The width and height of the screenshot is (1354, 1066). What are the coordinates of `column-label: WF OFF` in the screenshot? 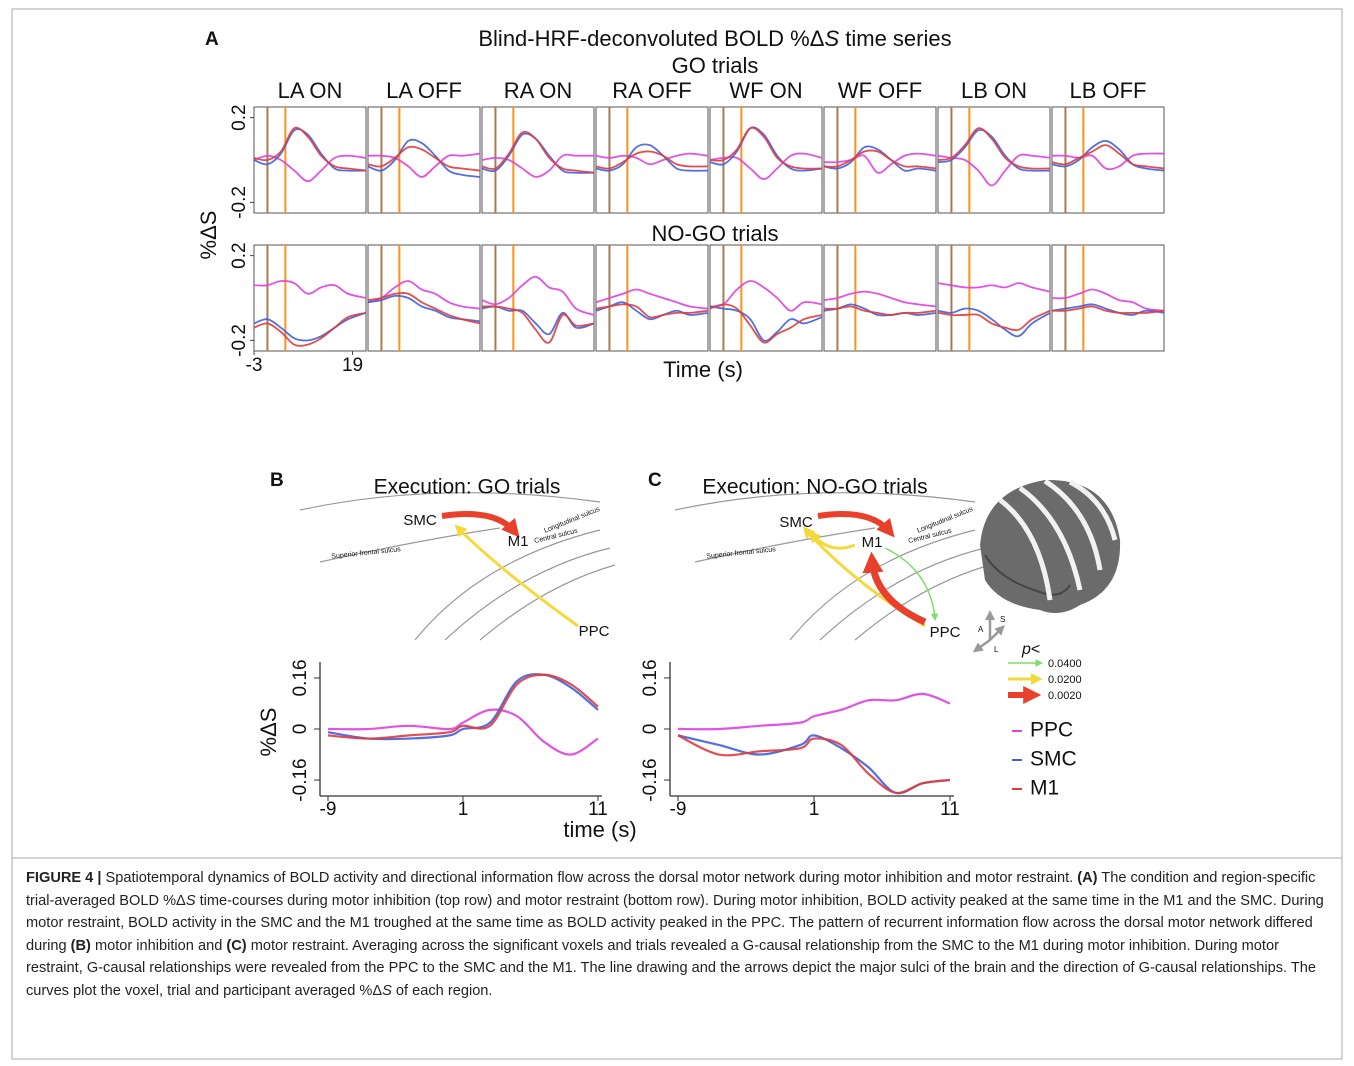 It's located at (880, 90).